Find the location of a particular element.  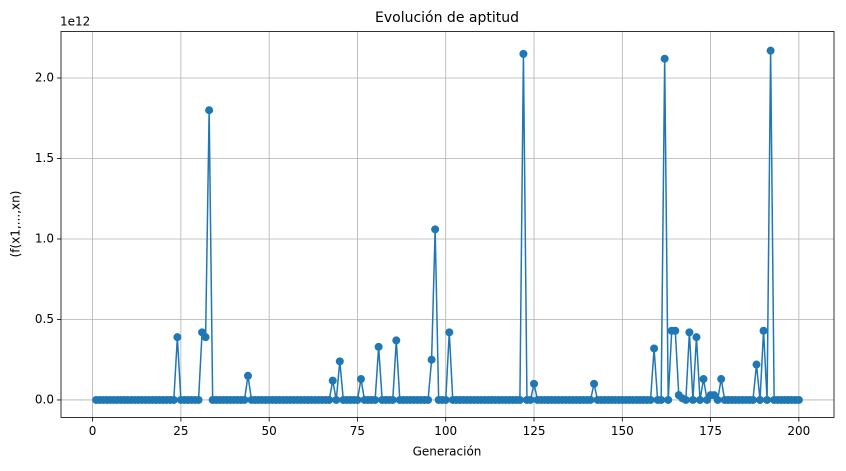

x-tick-label: 75 is located at coordinates (357, 431).